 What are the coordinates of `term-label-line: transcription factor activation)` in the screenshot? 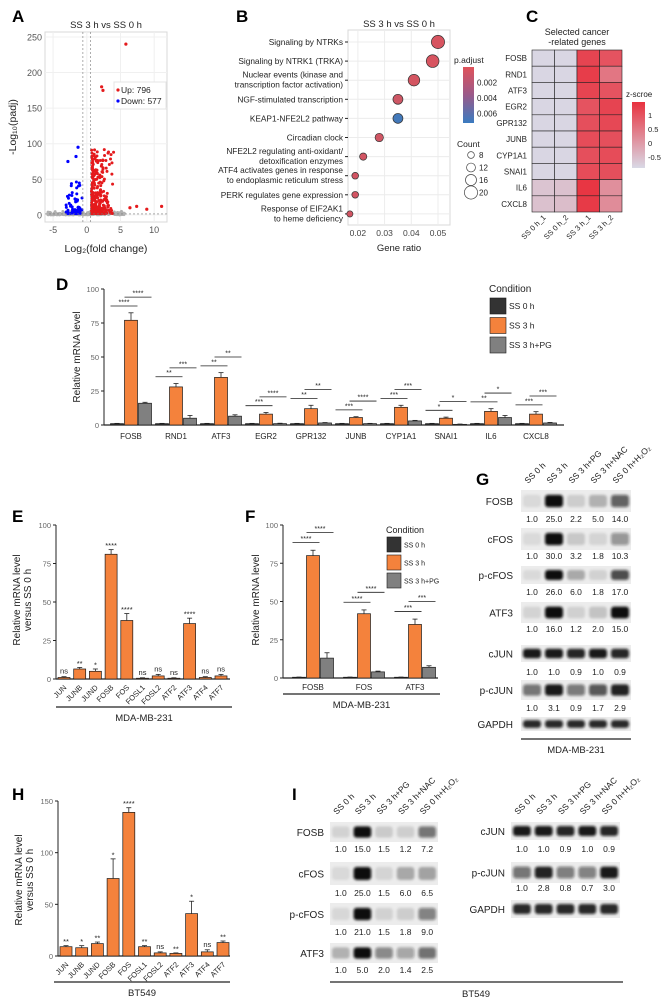 It's located at (289, 85).